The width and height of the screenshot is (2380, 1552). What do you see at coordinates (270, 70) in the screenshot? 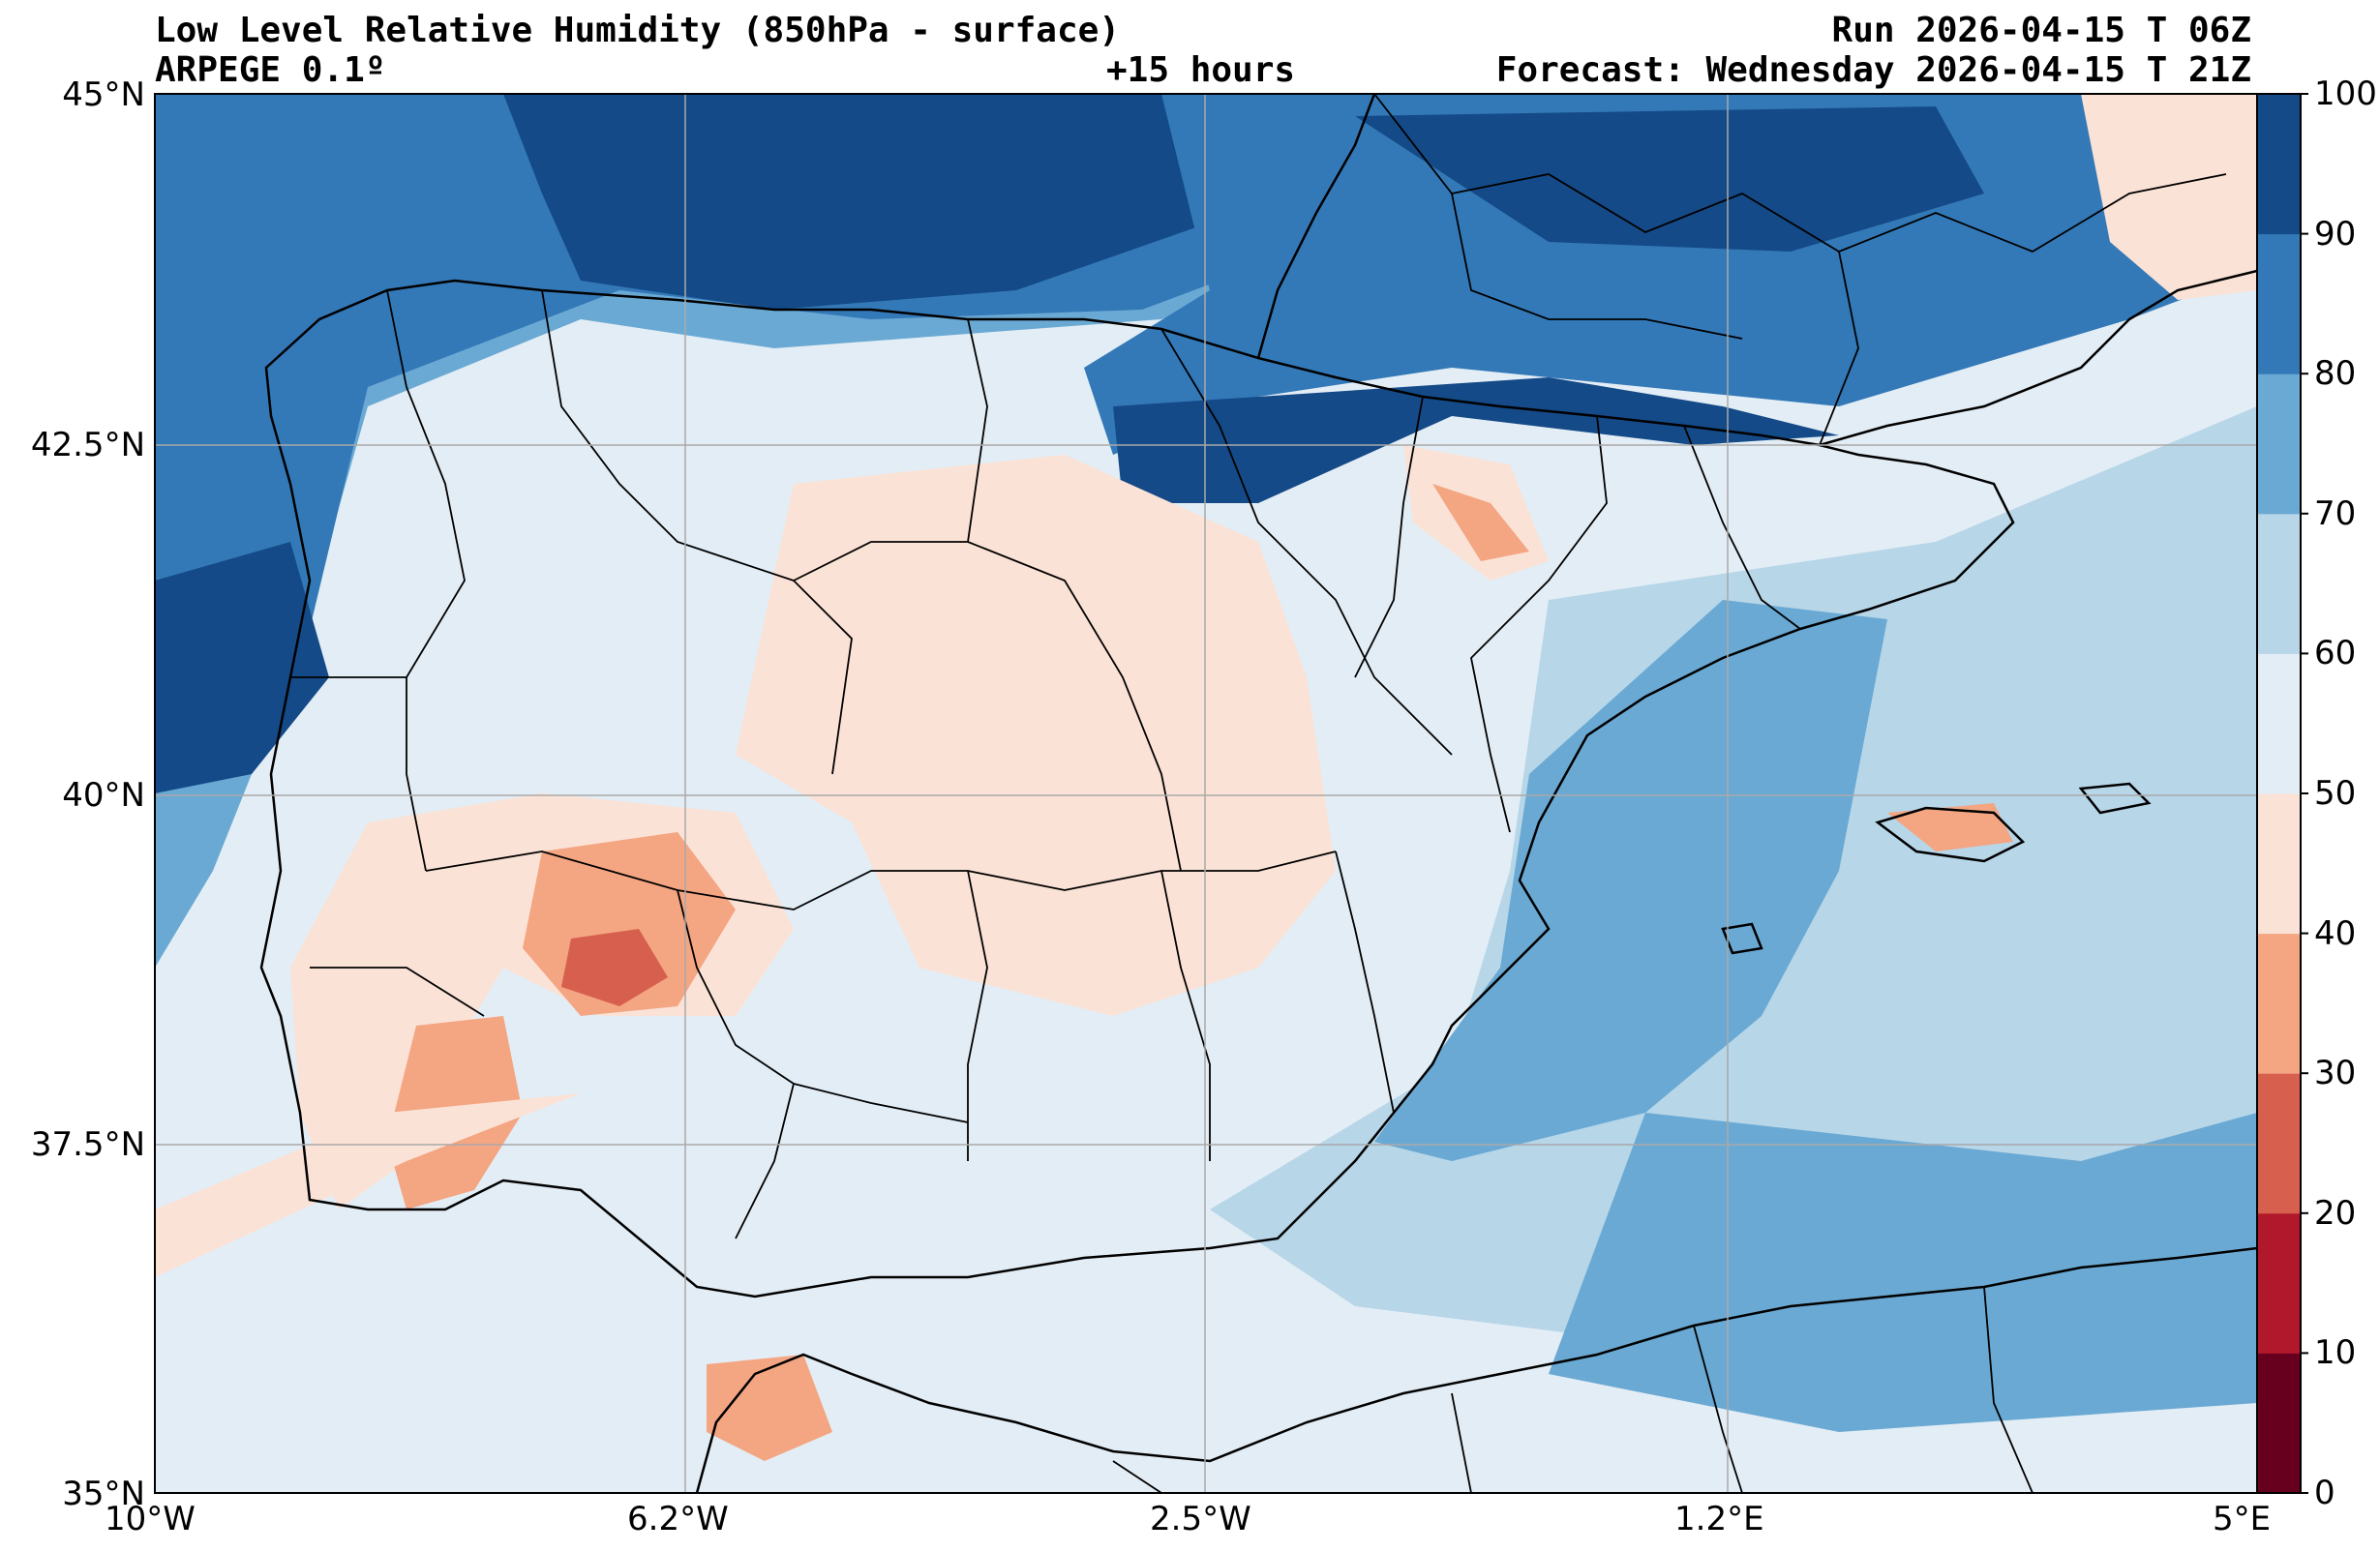
I see `model-name: ARPEGE 0.1º` at bounding box center [270, 70].